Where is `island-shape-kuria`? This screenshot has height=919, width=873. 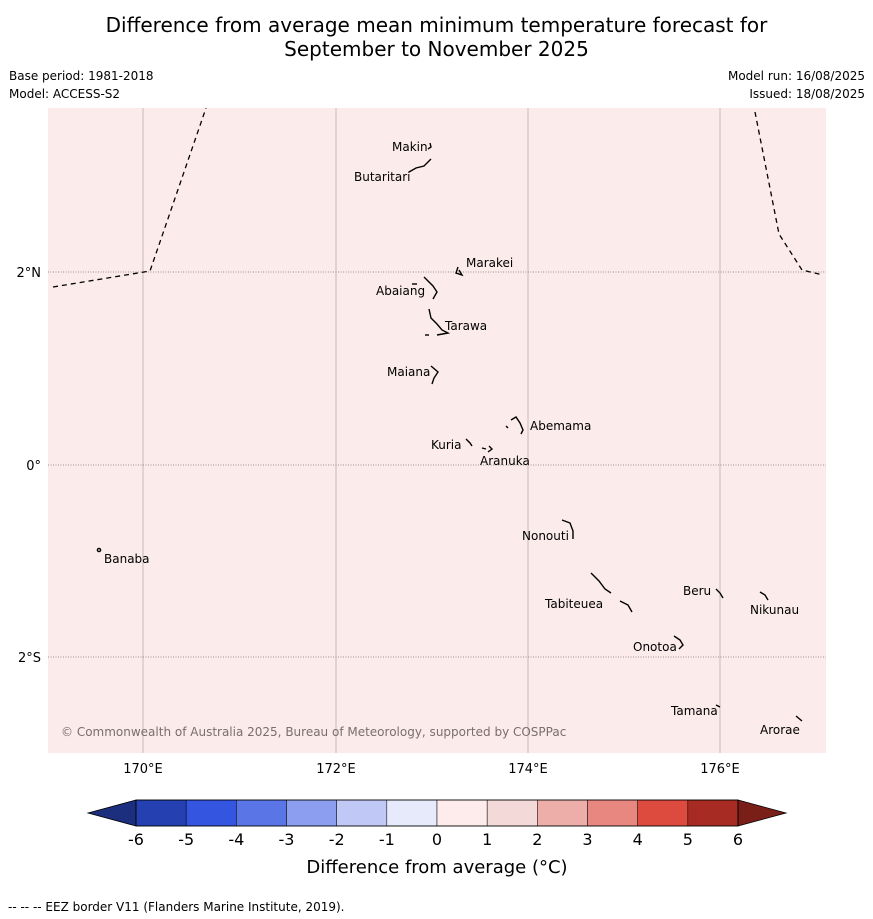
island-shape-kuria is located at coordinates (469, 442).